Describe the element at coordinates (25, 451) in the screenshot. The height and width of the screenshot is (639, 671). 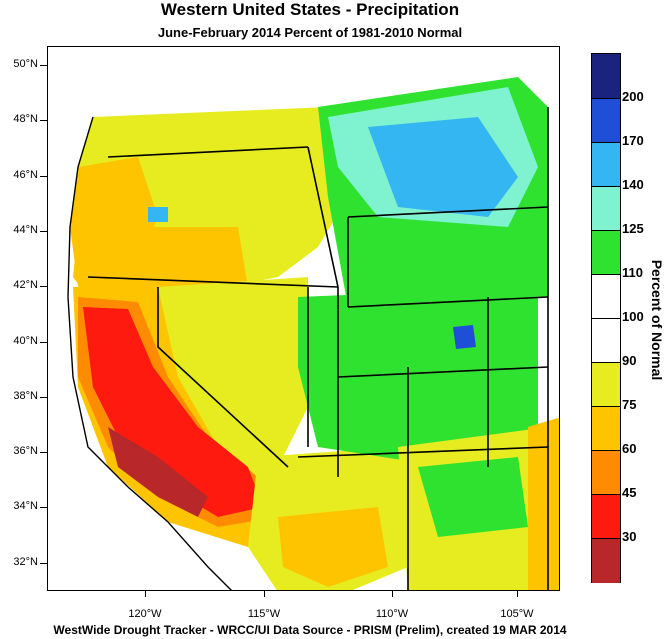
I see `latitude-label: 36°N` at that location.